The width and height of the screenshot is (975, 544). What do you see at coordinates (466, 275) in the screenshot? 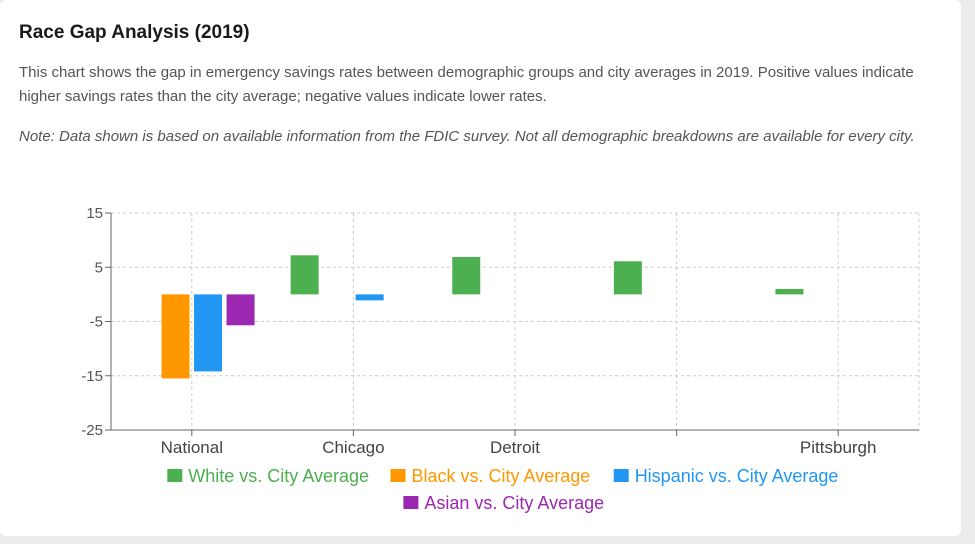
I see `bar-white-detroit` at bounding box center [466, 275].